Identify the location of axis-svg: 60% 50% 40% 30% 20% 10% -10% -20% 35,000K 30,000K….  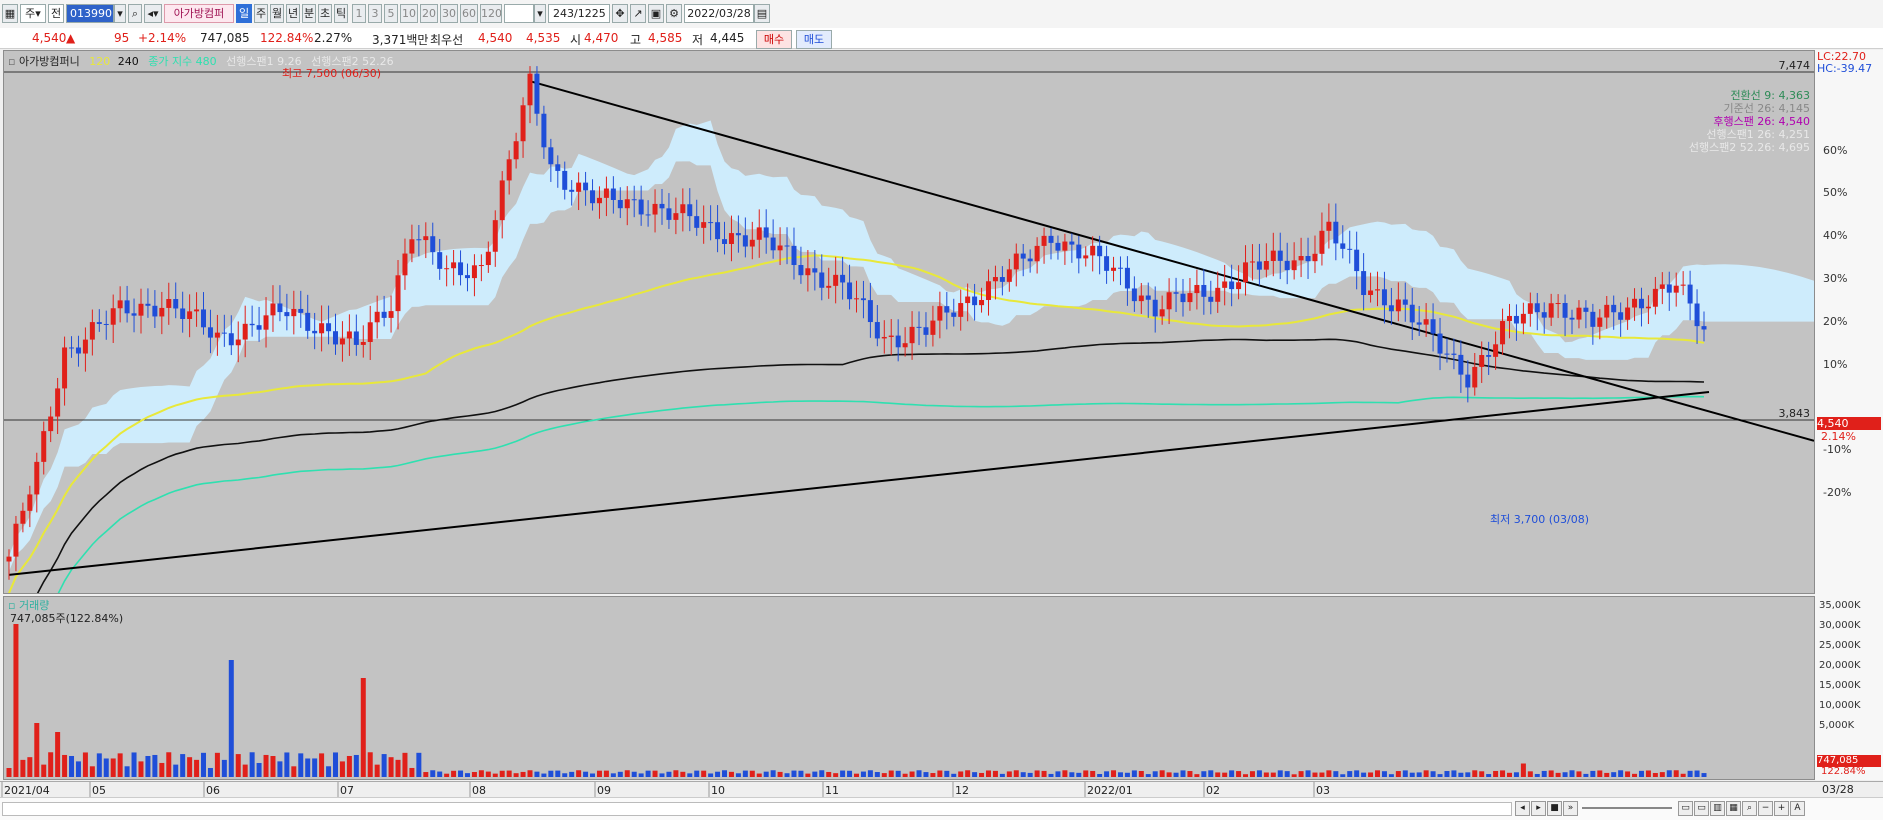
(1840, 437).